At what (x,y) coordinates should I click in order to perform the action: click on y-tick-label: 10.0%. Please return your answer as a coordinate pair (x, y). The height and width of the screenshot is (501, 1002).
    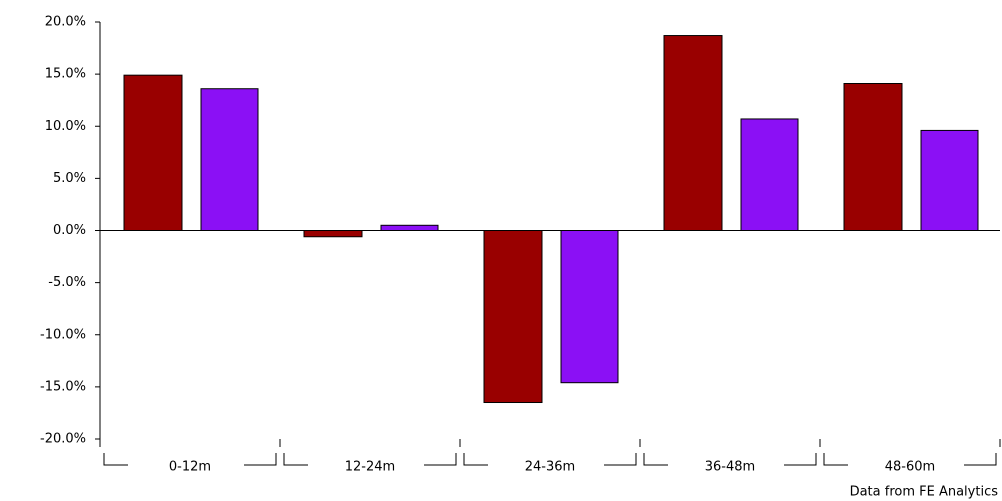
    Looking at the image, I should click on (65, 126).